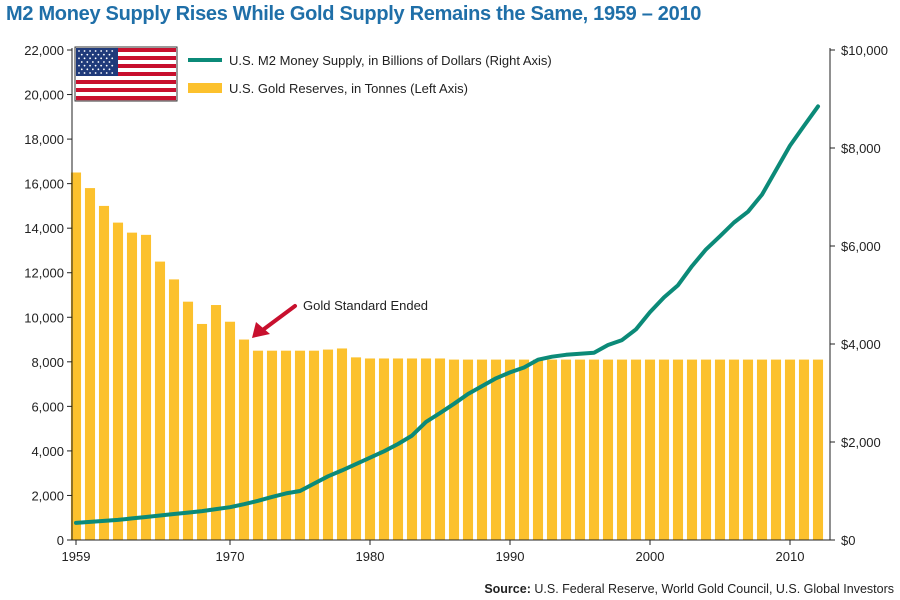 This screenshot has height=600, width=900. I want to click on gold-bar-1994, so click(566, 449).